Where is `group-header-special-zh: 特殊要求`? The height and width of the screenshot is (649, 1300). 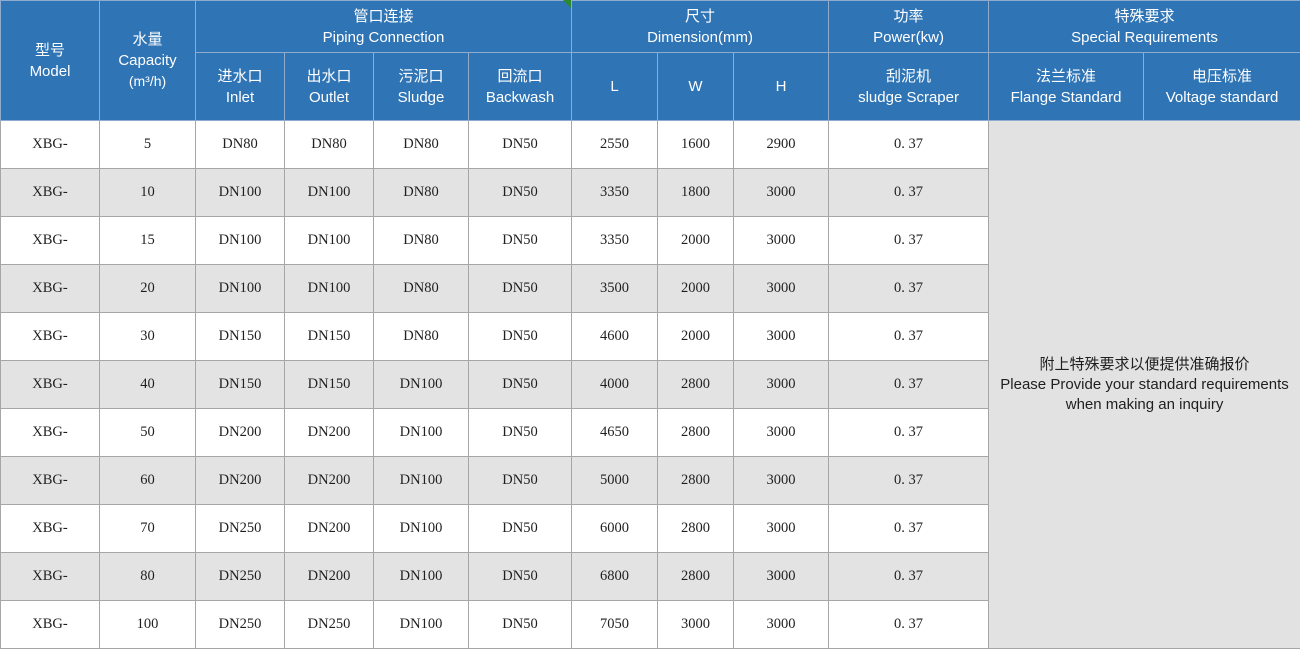
group-header-special-zh: 特殊要求 is located at coordinates (1144, 16).